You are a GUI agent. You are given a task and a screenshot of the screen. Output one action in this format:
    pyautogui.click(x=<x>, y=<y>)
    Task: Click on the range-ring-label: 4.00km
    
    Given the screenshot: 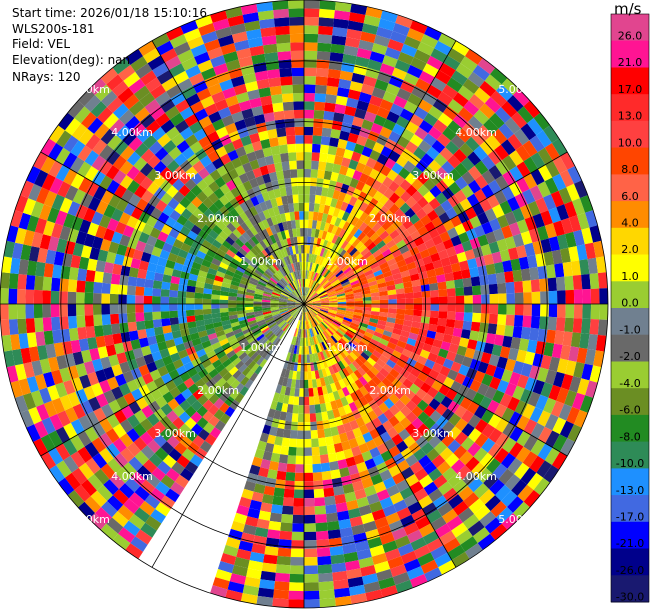 What is the action you would take?
    pyautogui.click(x=132, y=132)
    